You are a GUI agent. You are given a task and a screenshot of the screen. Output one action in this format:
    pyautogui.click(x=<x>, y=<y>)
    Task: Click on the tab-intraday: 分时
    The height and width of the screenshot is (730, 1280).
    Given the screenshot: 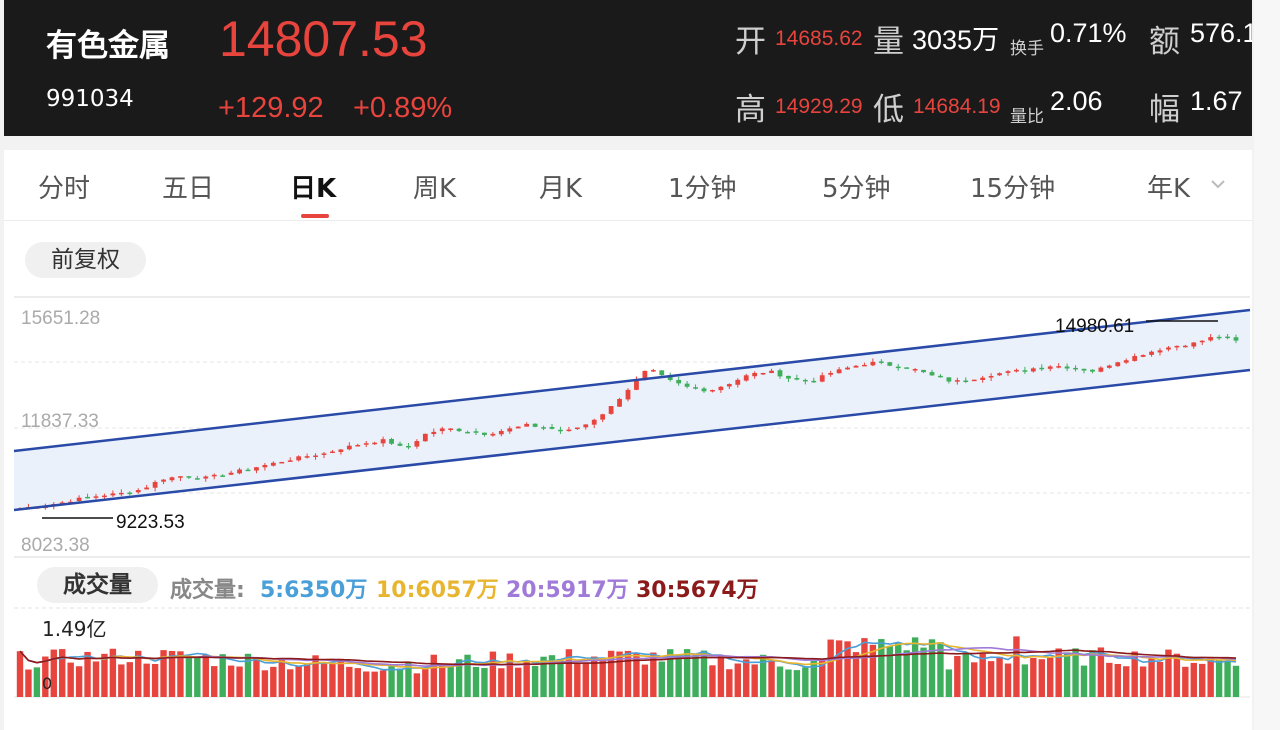 What is the action you would take?
    pyautogui.click(x=64, y=189)
    